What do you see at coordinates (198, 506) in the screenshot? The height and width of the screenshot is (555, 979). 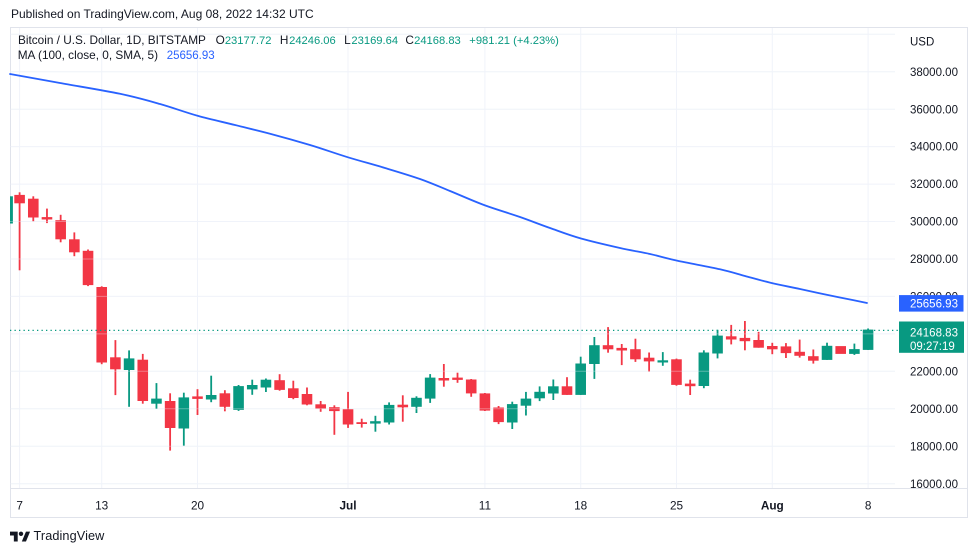 I see `svg-text: 20` at bounding box center [198, 506].